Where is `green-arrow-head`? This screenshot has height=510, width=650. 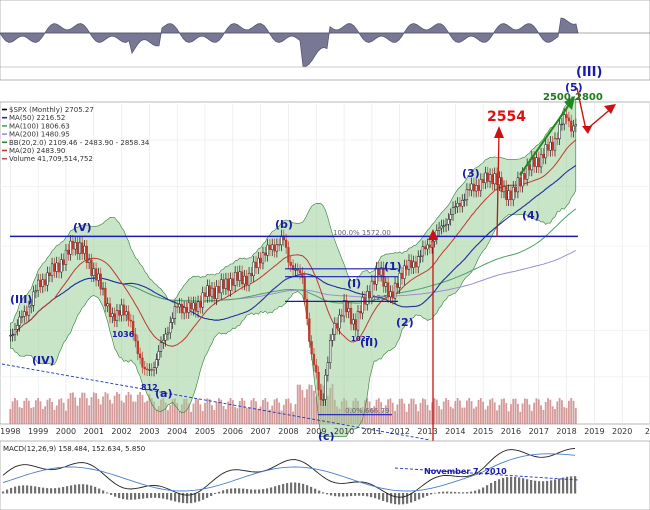
green-arrow-head is located at coordinates (569, 103).